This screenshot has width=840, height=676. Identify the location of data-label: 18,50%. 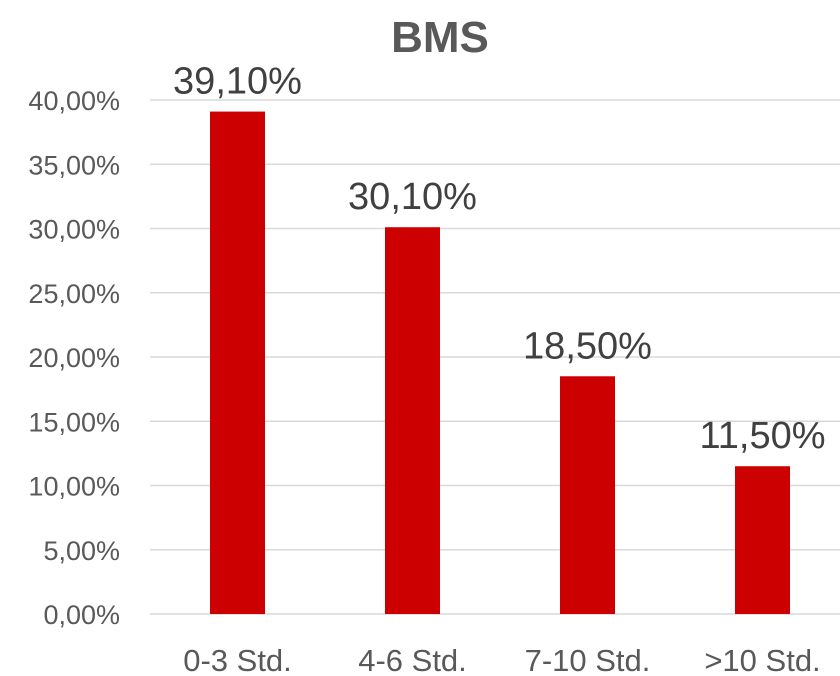
(587, 346).